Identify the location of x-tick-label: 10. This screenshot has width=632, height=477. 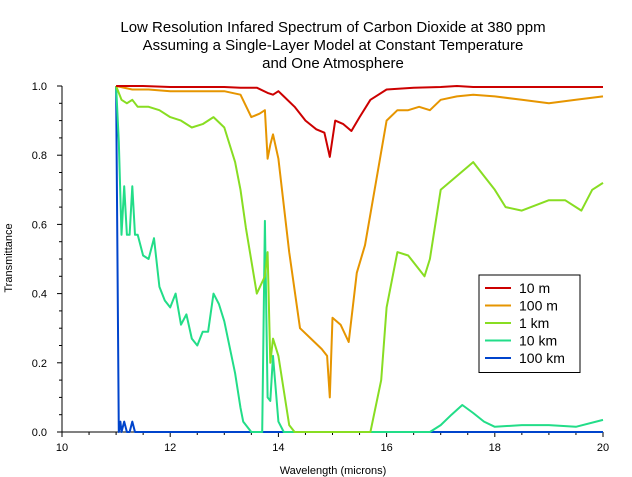
(62, 448).